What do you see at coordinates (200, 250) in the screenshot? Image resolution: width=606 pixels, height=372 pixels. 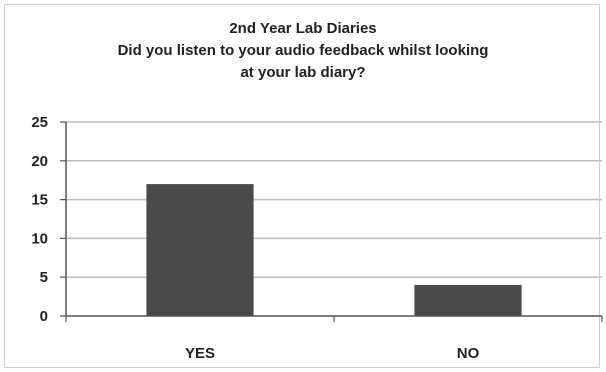 I see `bar-yes` at bounding box center [200, 250].